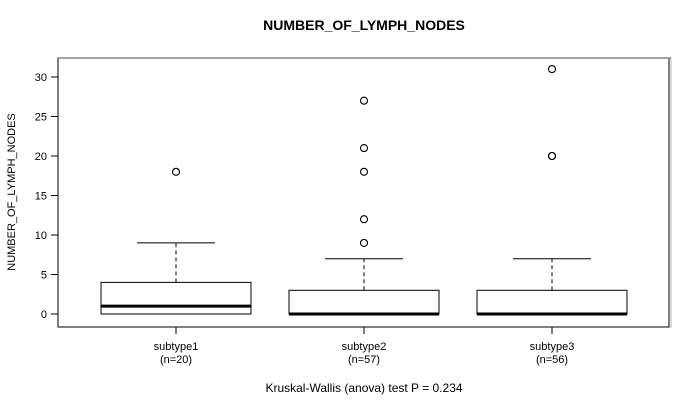 The image size is (700, 400). I want to click on y-tick-label: 25, so click(41, 118).